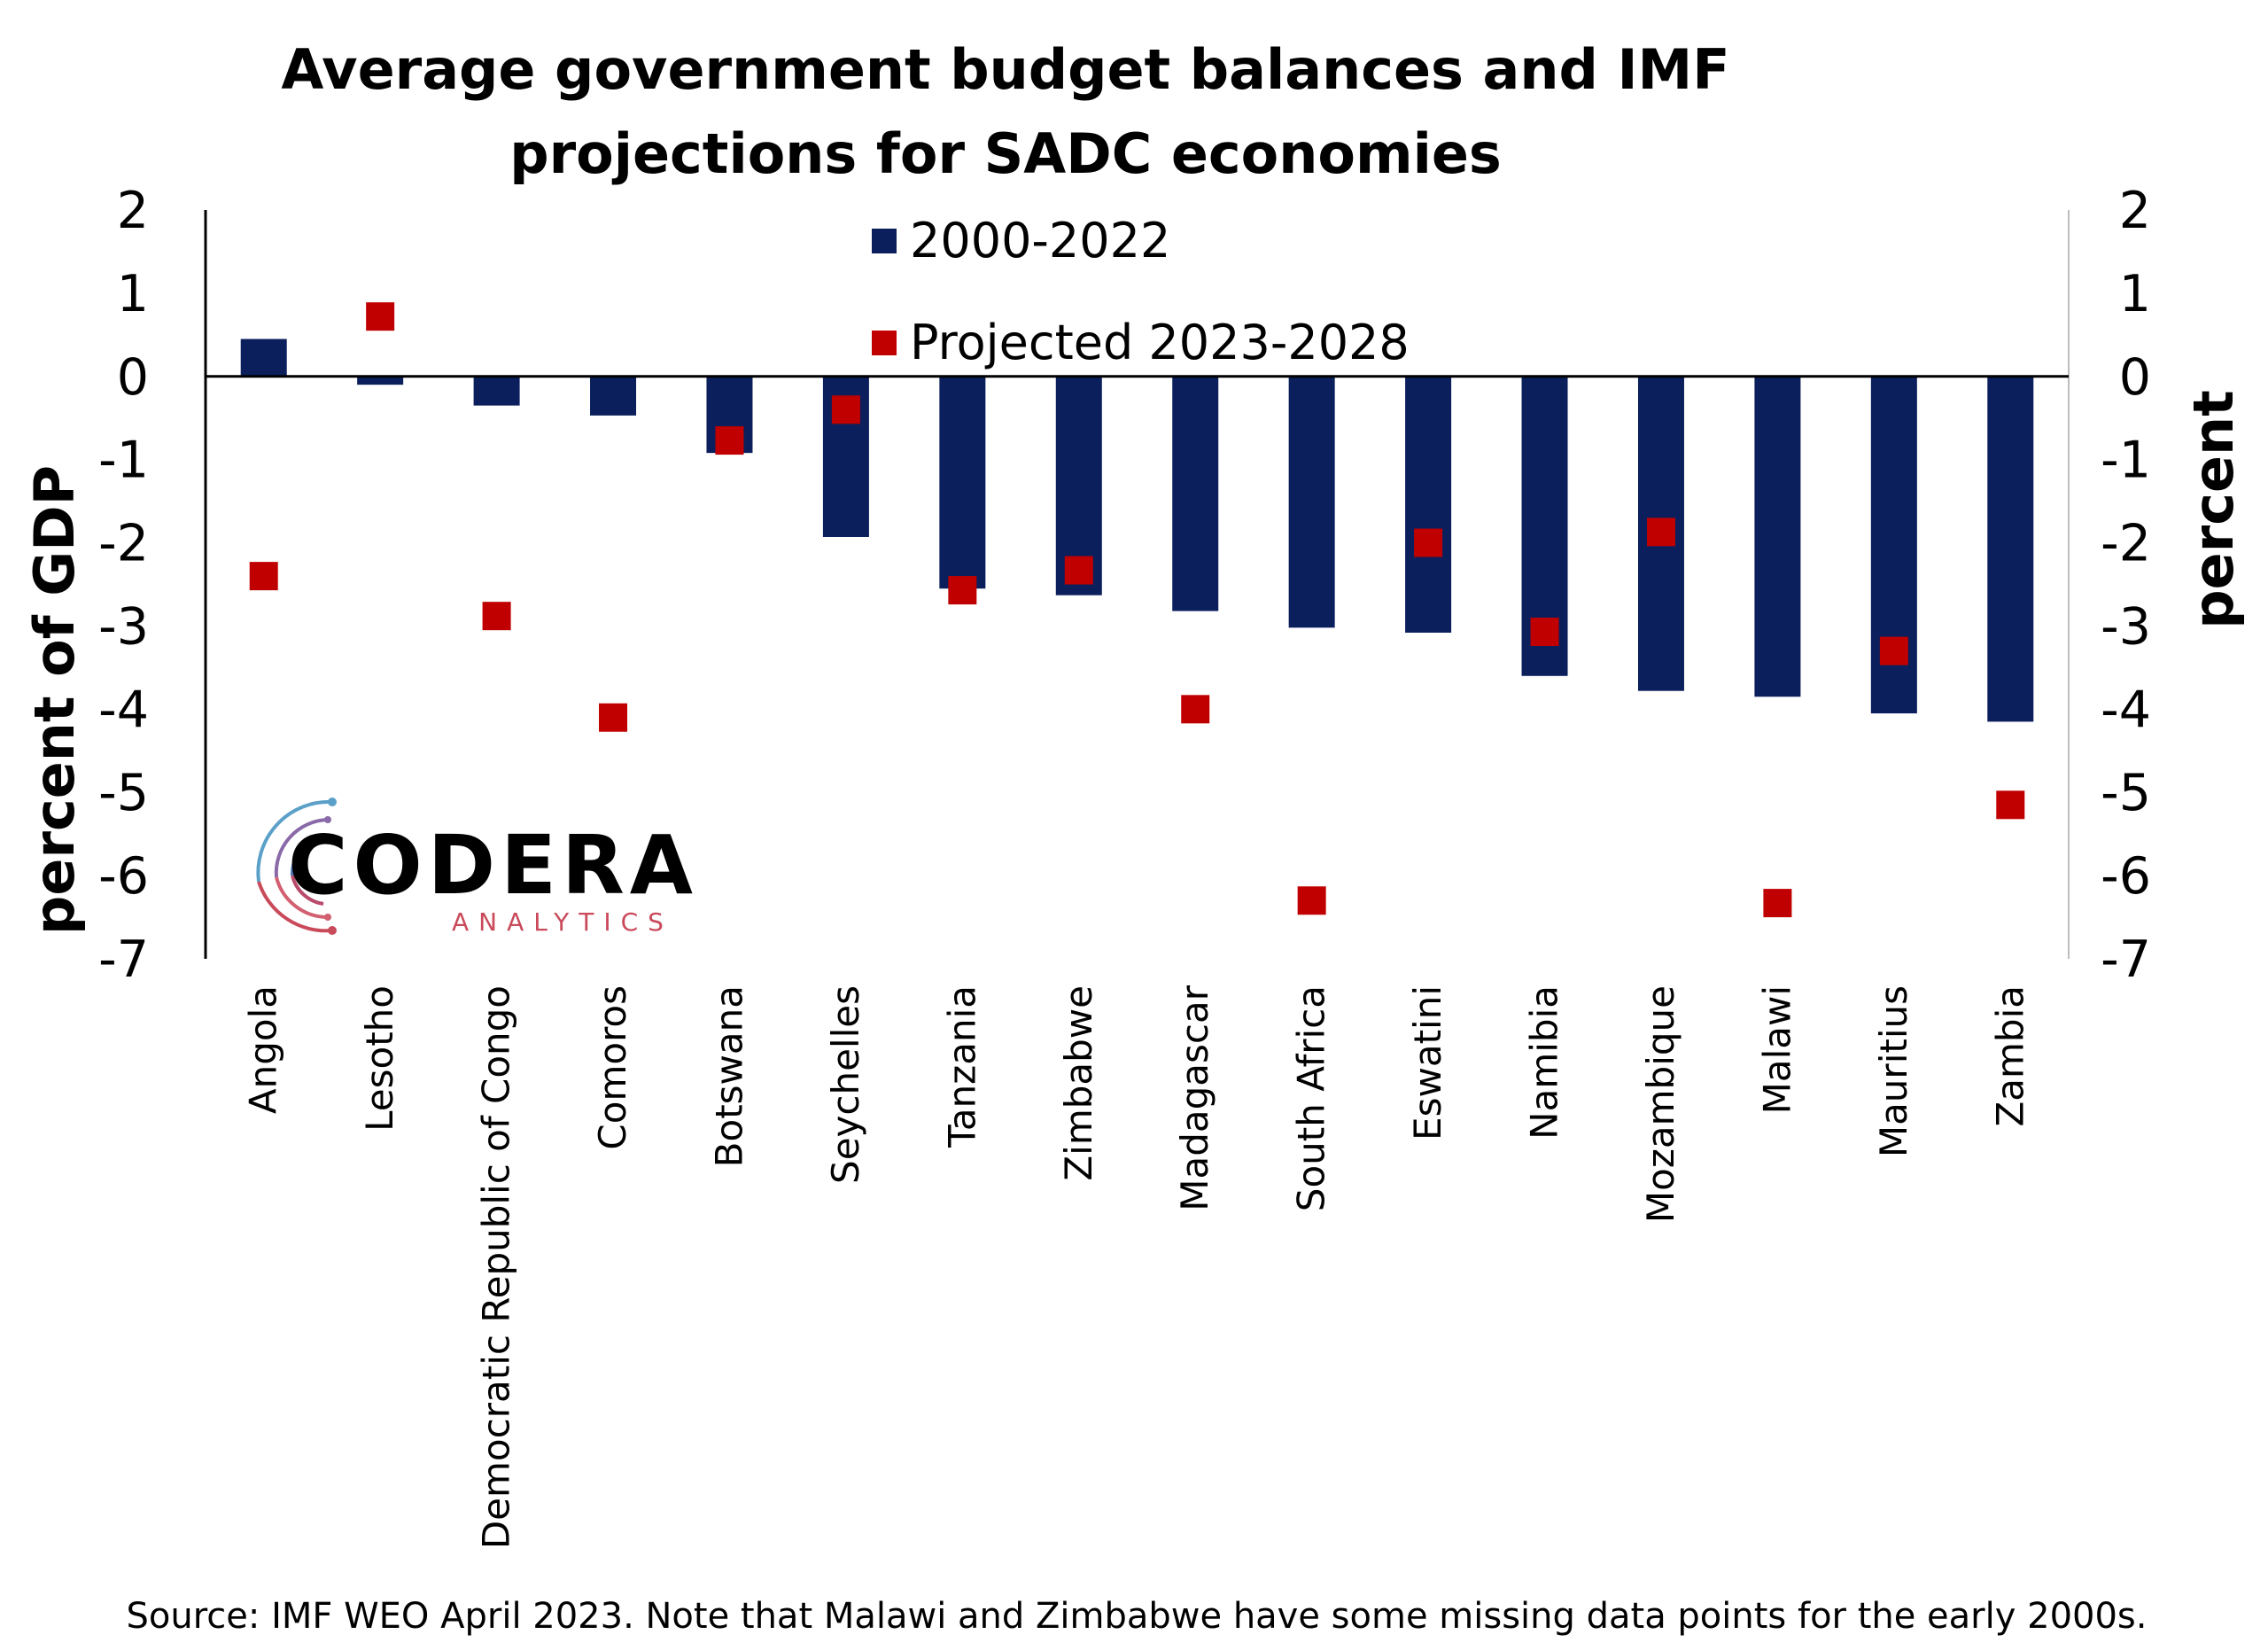 The width and height of the screenshot is (2268, 1650). I want to click on y-tick-label-right: 0, so click(2135, 377).